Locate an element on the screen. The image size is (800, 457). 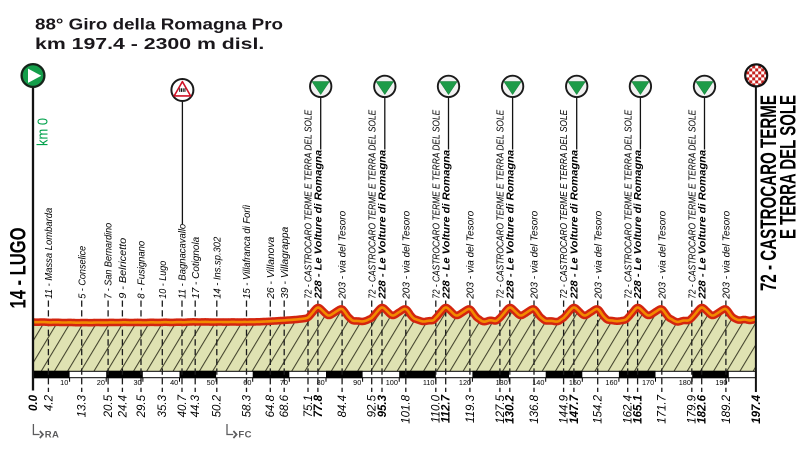
svg-text: 179.9 is located at coordinates (693, 408).